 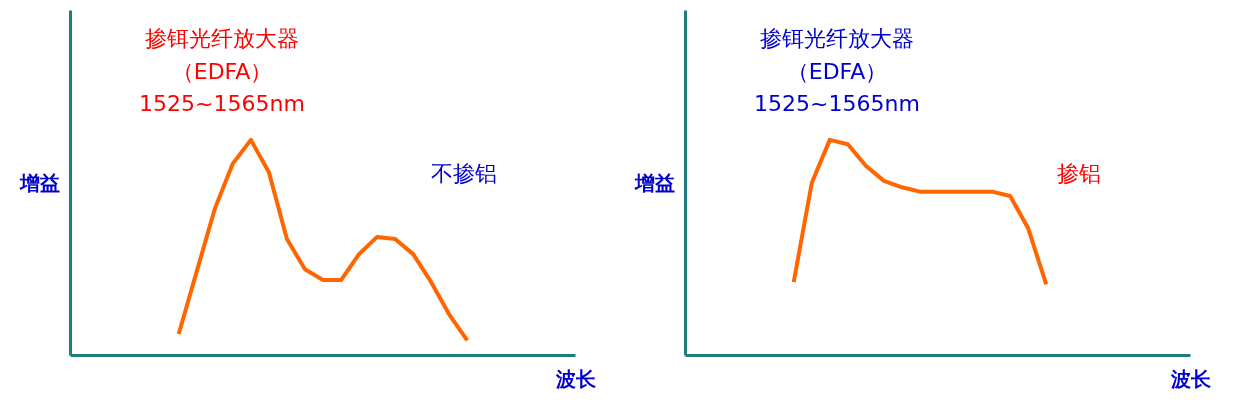 I want to click on annotation: 掺铝, so click(x=1079, y=173).